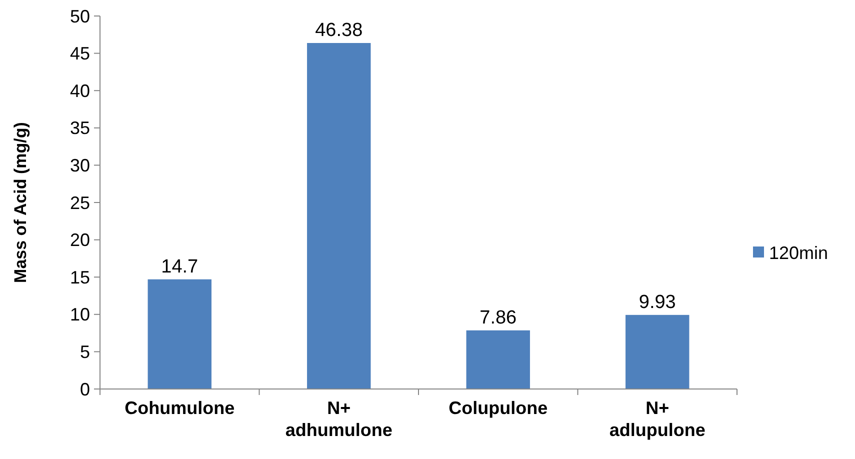 The image size is (855, 459). What do you see at coordinates (80, 128) in the screenshot?
I see `y-tick-label: 35` at bounding box center [80, 128].